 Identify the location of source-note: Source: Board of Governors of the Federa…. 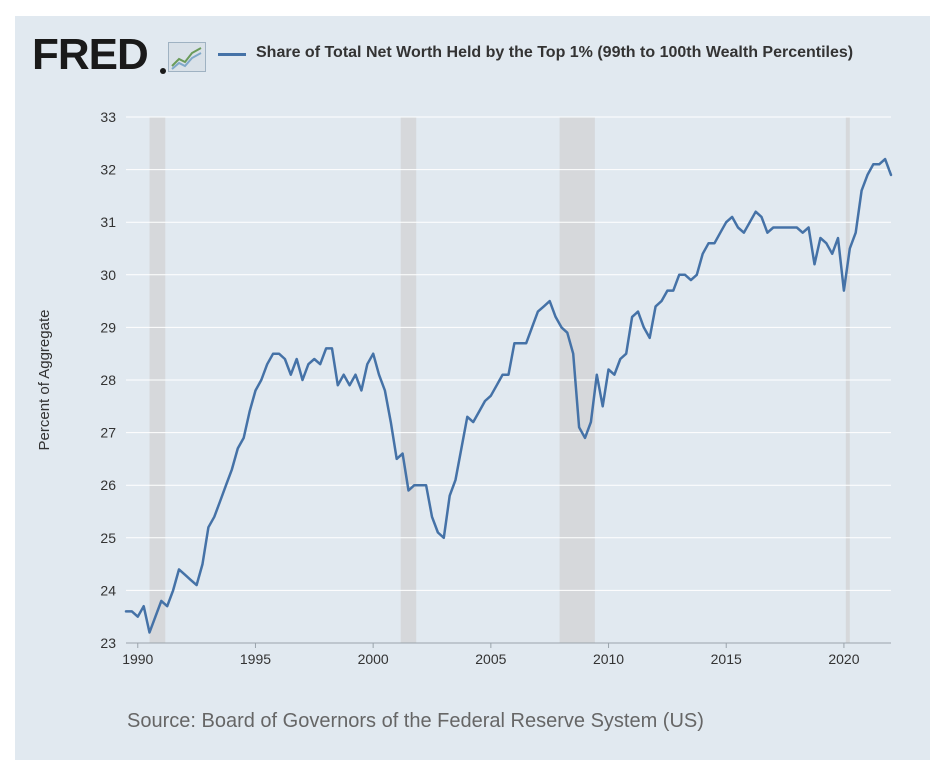
(415, 721).